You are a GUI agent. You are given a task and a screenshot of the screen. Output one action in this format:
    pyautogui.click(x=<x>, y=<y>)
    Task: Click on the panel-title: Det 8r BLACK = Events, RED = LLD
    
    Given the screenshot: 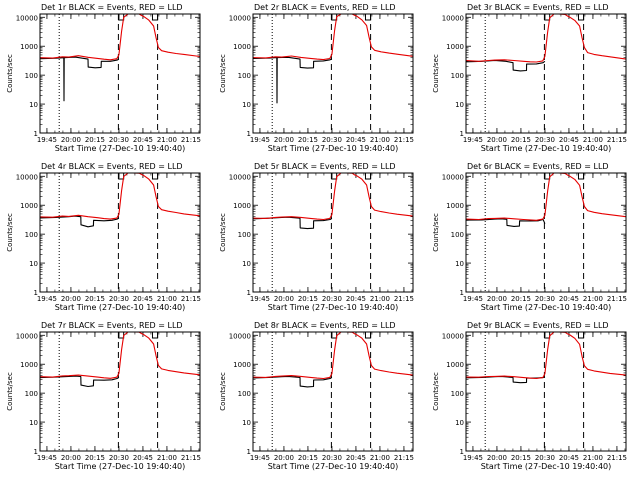 What is the action you would take?
    pyautogui.click(x=325, y=325)
    